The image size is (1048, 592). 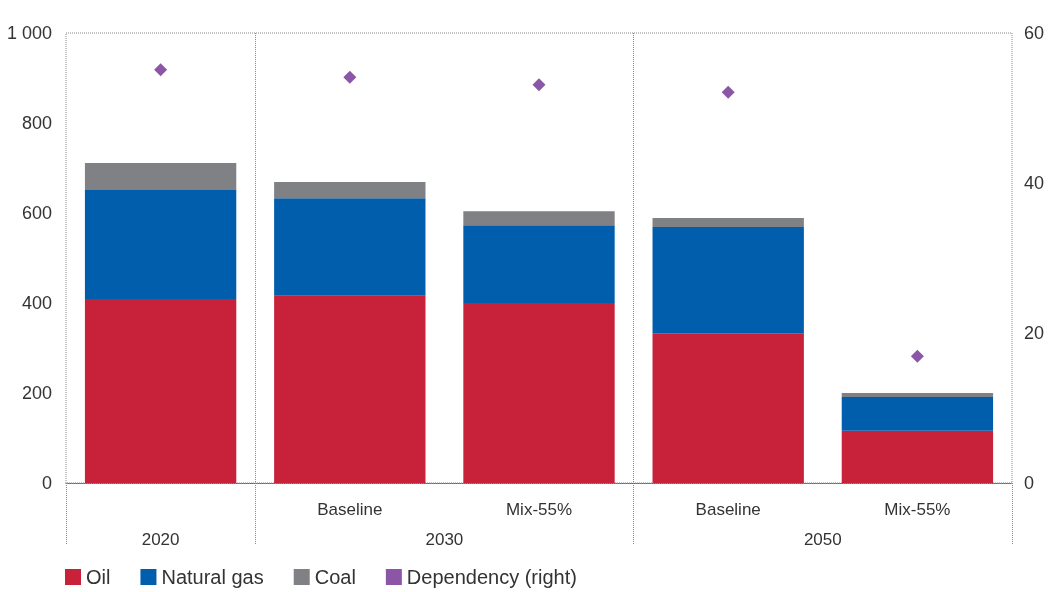 What do you see at coordinates (36, 123) in the screenshot?
I see `y-tick-label: 800` at bounding box center [36, 123].